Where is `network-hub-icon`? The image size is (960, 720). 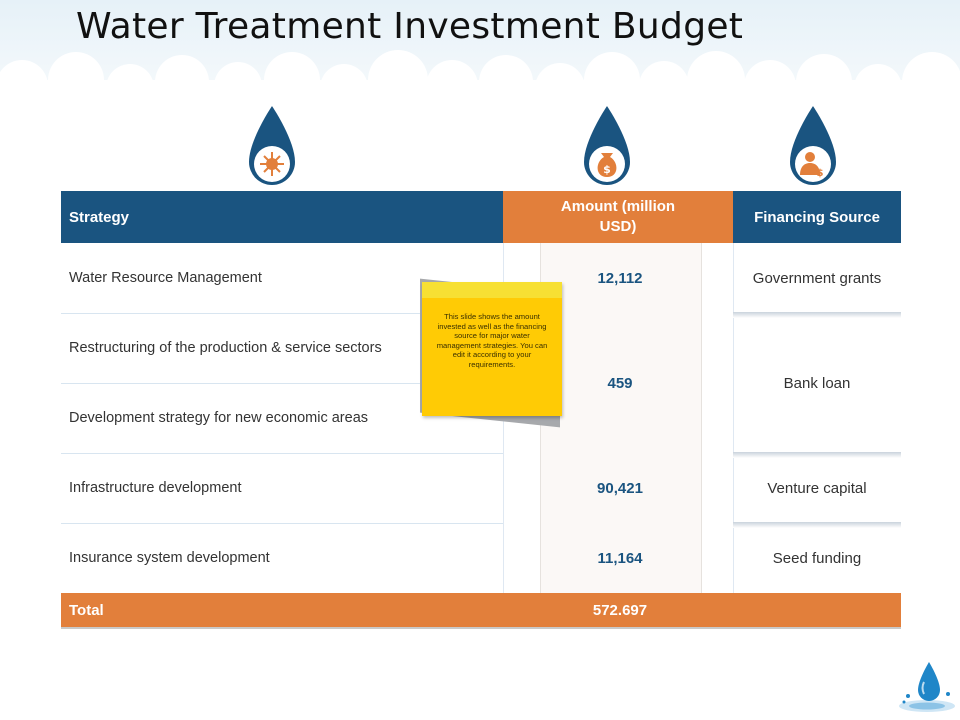 network-hub-icon is located at coordinates (272, 164).